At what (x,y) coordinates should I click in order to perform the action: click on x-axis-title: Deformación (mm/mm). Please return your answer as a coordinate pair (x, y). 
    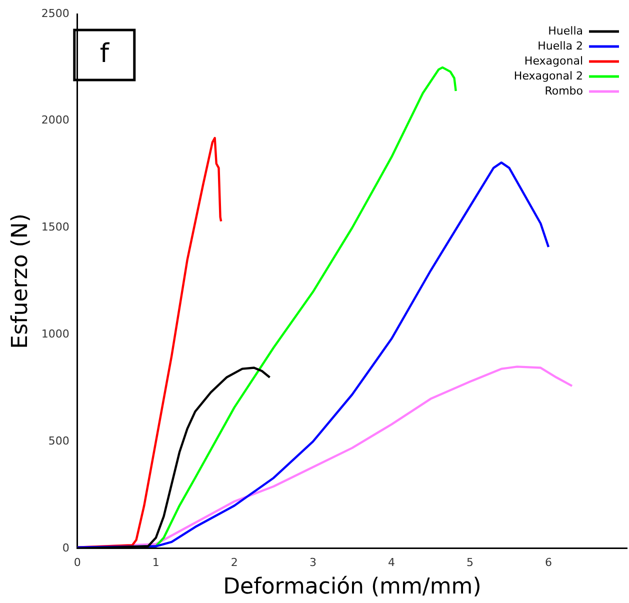
    Looking at the image, I should click on (352, 587).